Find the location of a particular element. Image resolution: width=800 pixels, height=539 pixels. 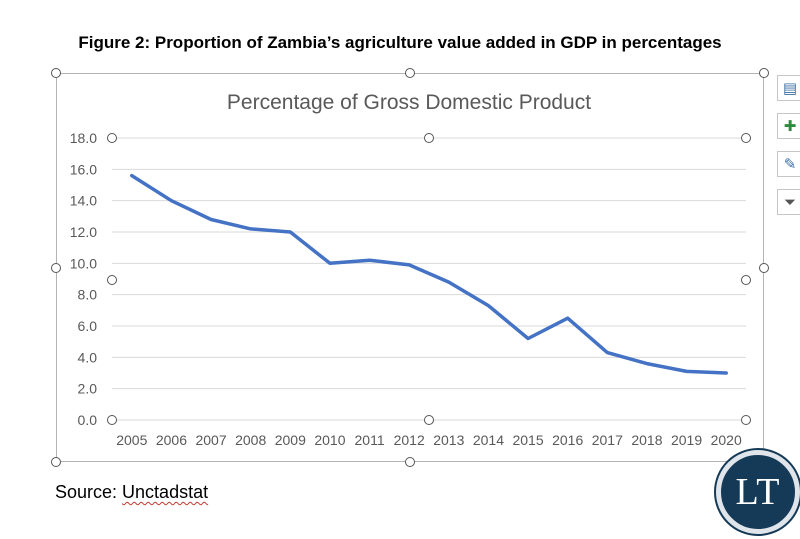

chart-styles-brush-icon: ✎ is located at coordinates (790, 164).